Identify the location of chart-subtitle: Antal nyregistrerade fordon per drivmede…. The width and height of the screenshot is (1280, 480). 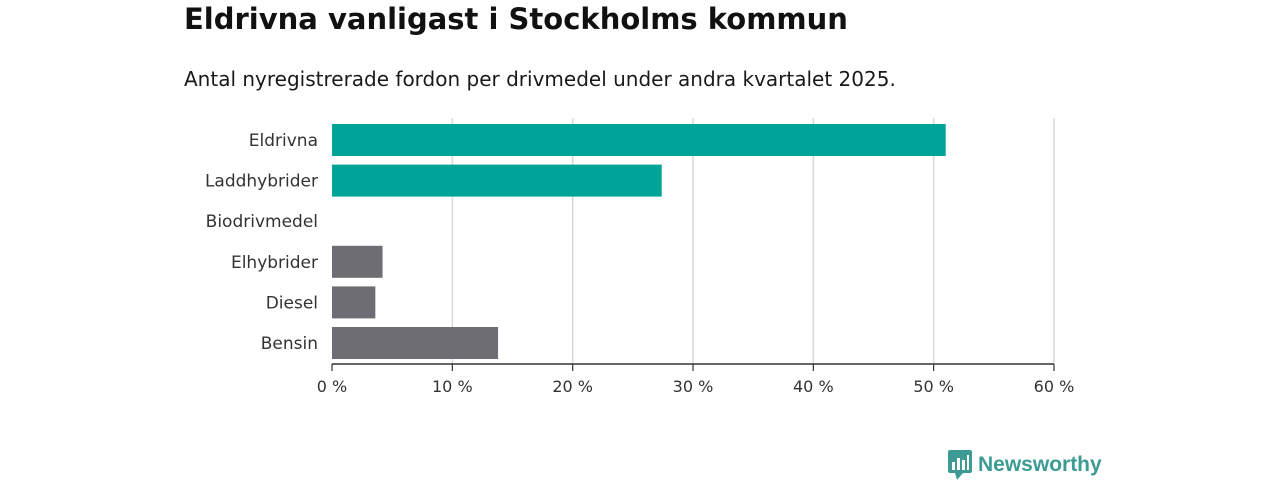
(540, 79).